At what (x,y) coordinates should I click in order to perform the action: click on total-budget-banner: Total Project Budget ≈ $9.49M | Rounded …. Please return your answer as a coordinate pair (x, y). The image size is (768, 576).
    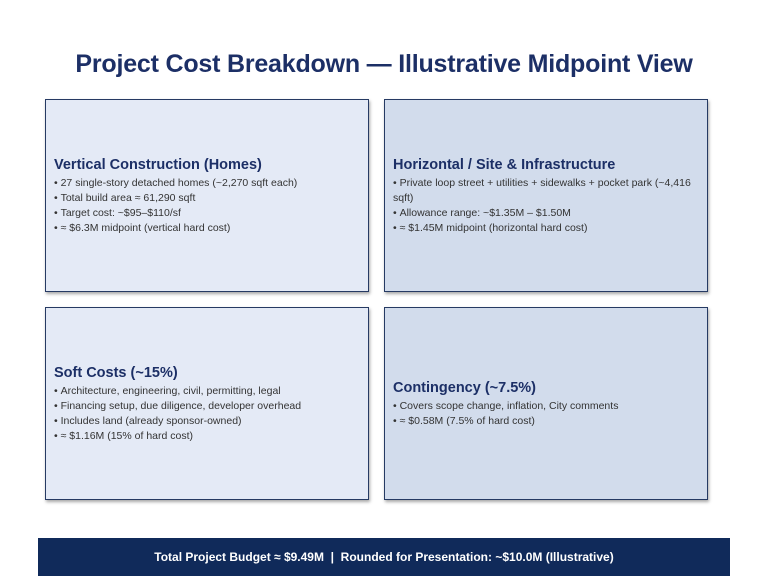
    Looking at the image, I should click on (384, 557).